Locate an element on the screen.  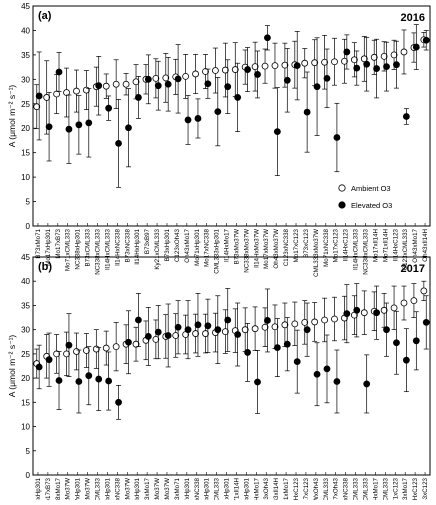
x-tick-label: Mo71xNC338 is located at coordinates (117, 488).